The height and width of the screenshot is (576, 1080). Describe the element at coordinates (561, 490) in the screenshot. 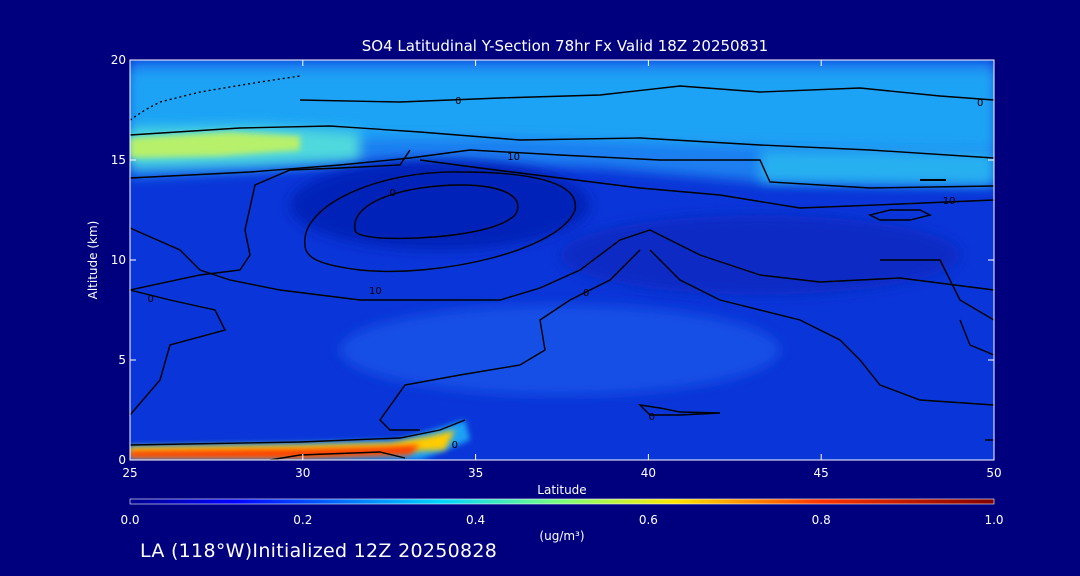

I see `x-axis-label: Latitude` at that location.